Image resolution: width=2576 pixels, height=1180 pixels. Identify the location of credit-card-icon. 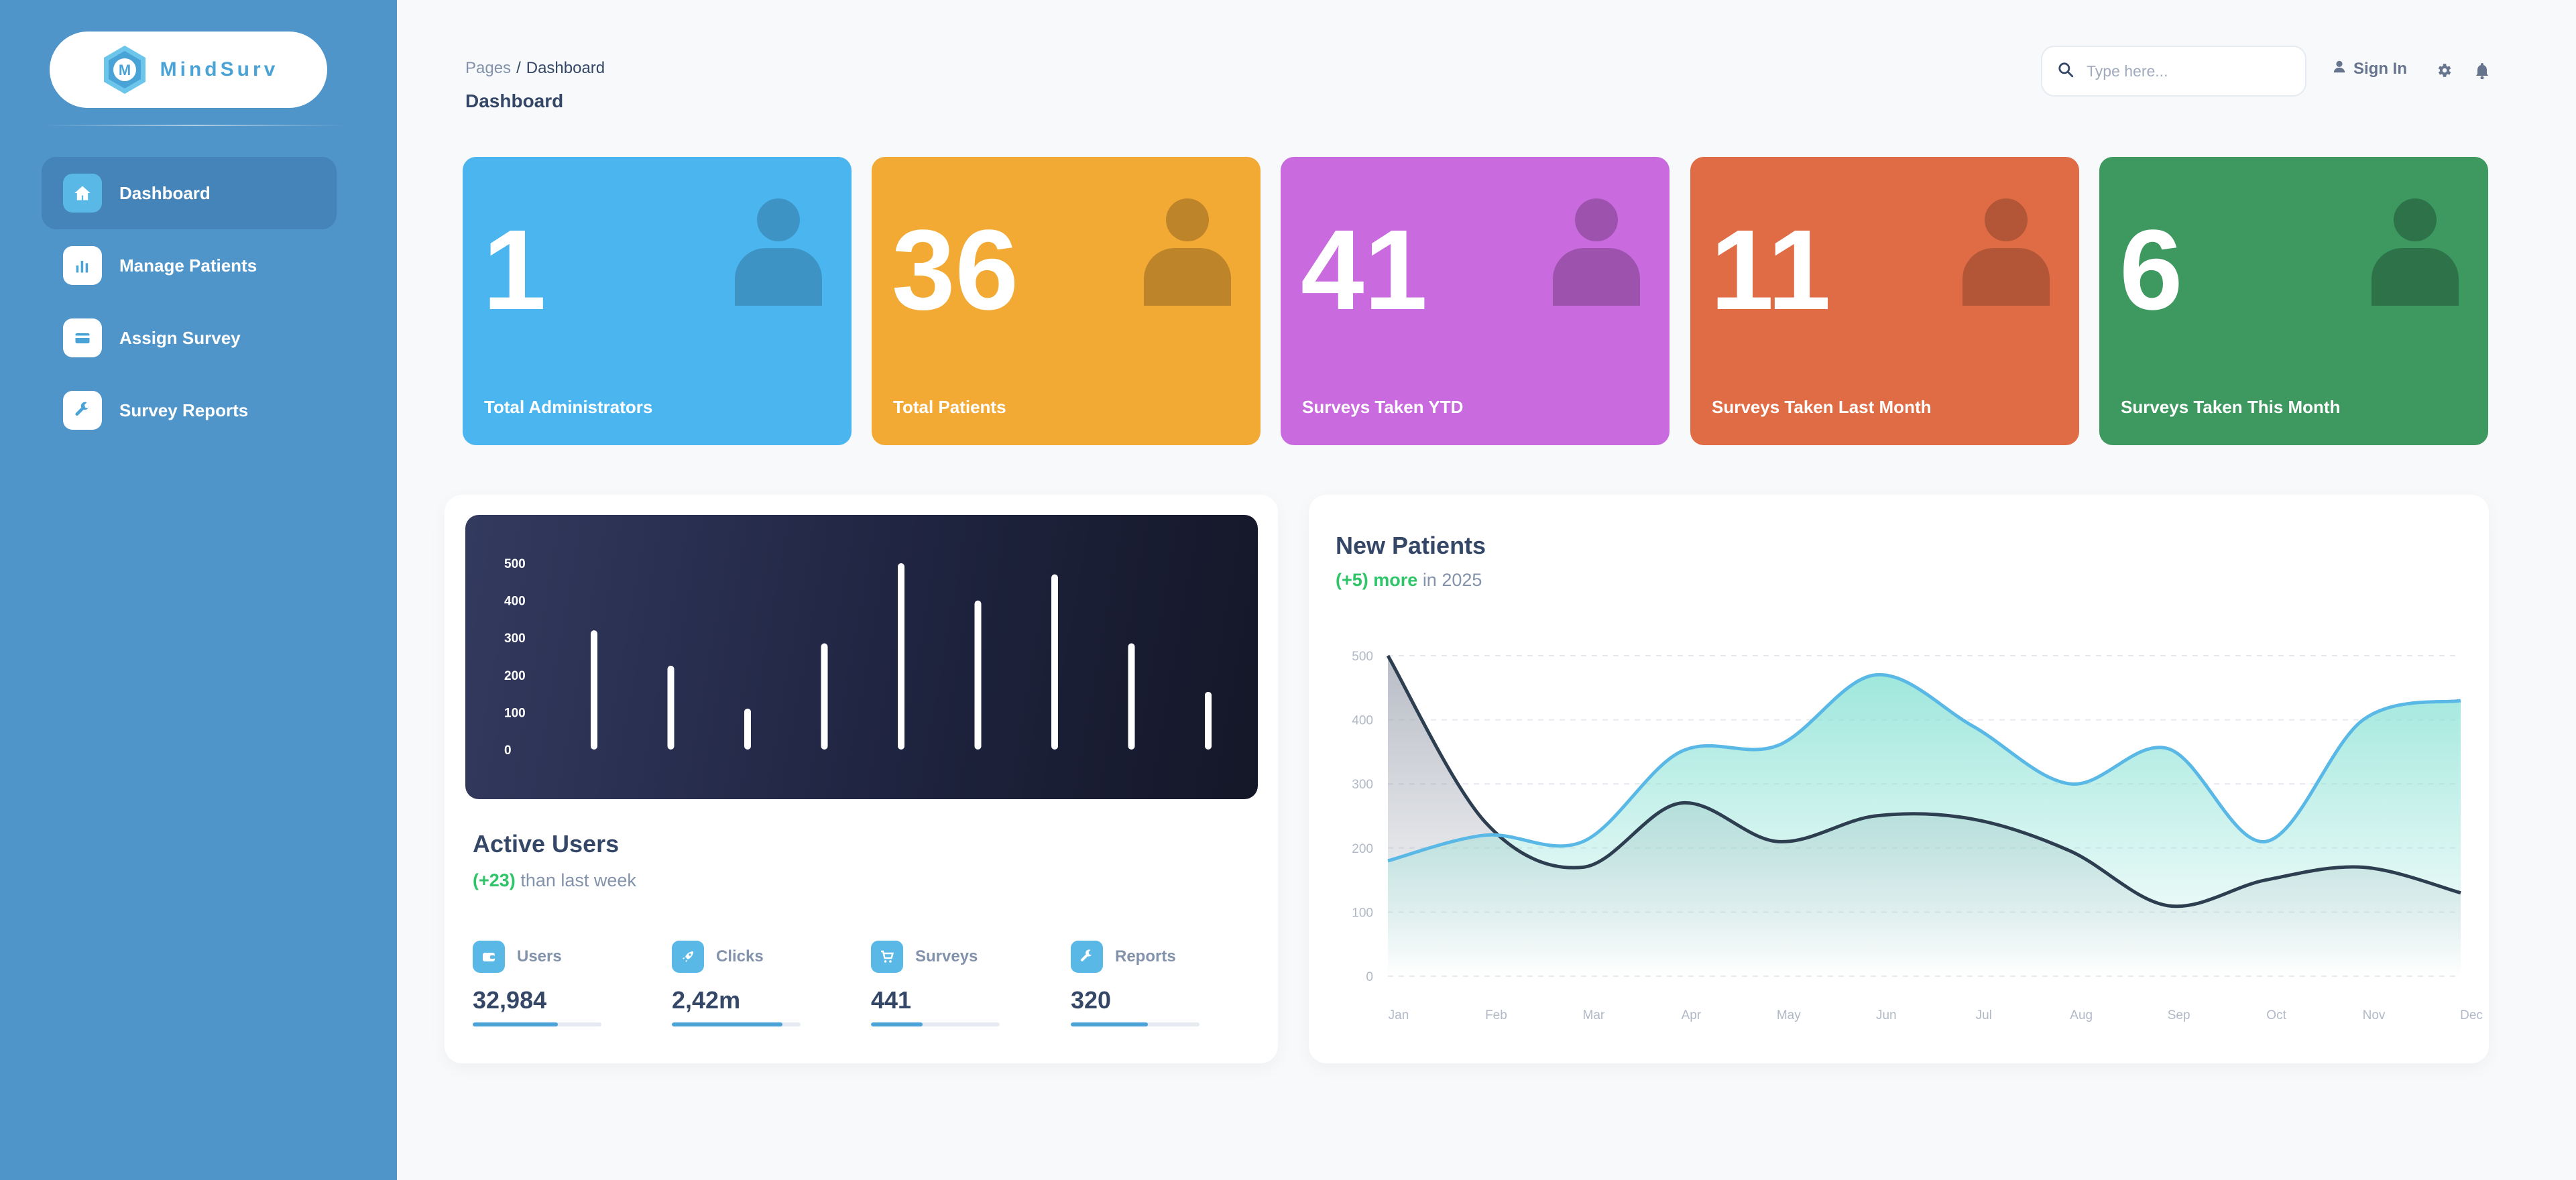
(82, 337).